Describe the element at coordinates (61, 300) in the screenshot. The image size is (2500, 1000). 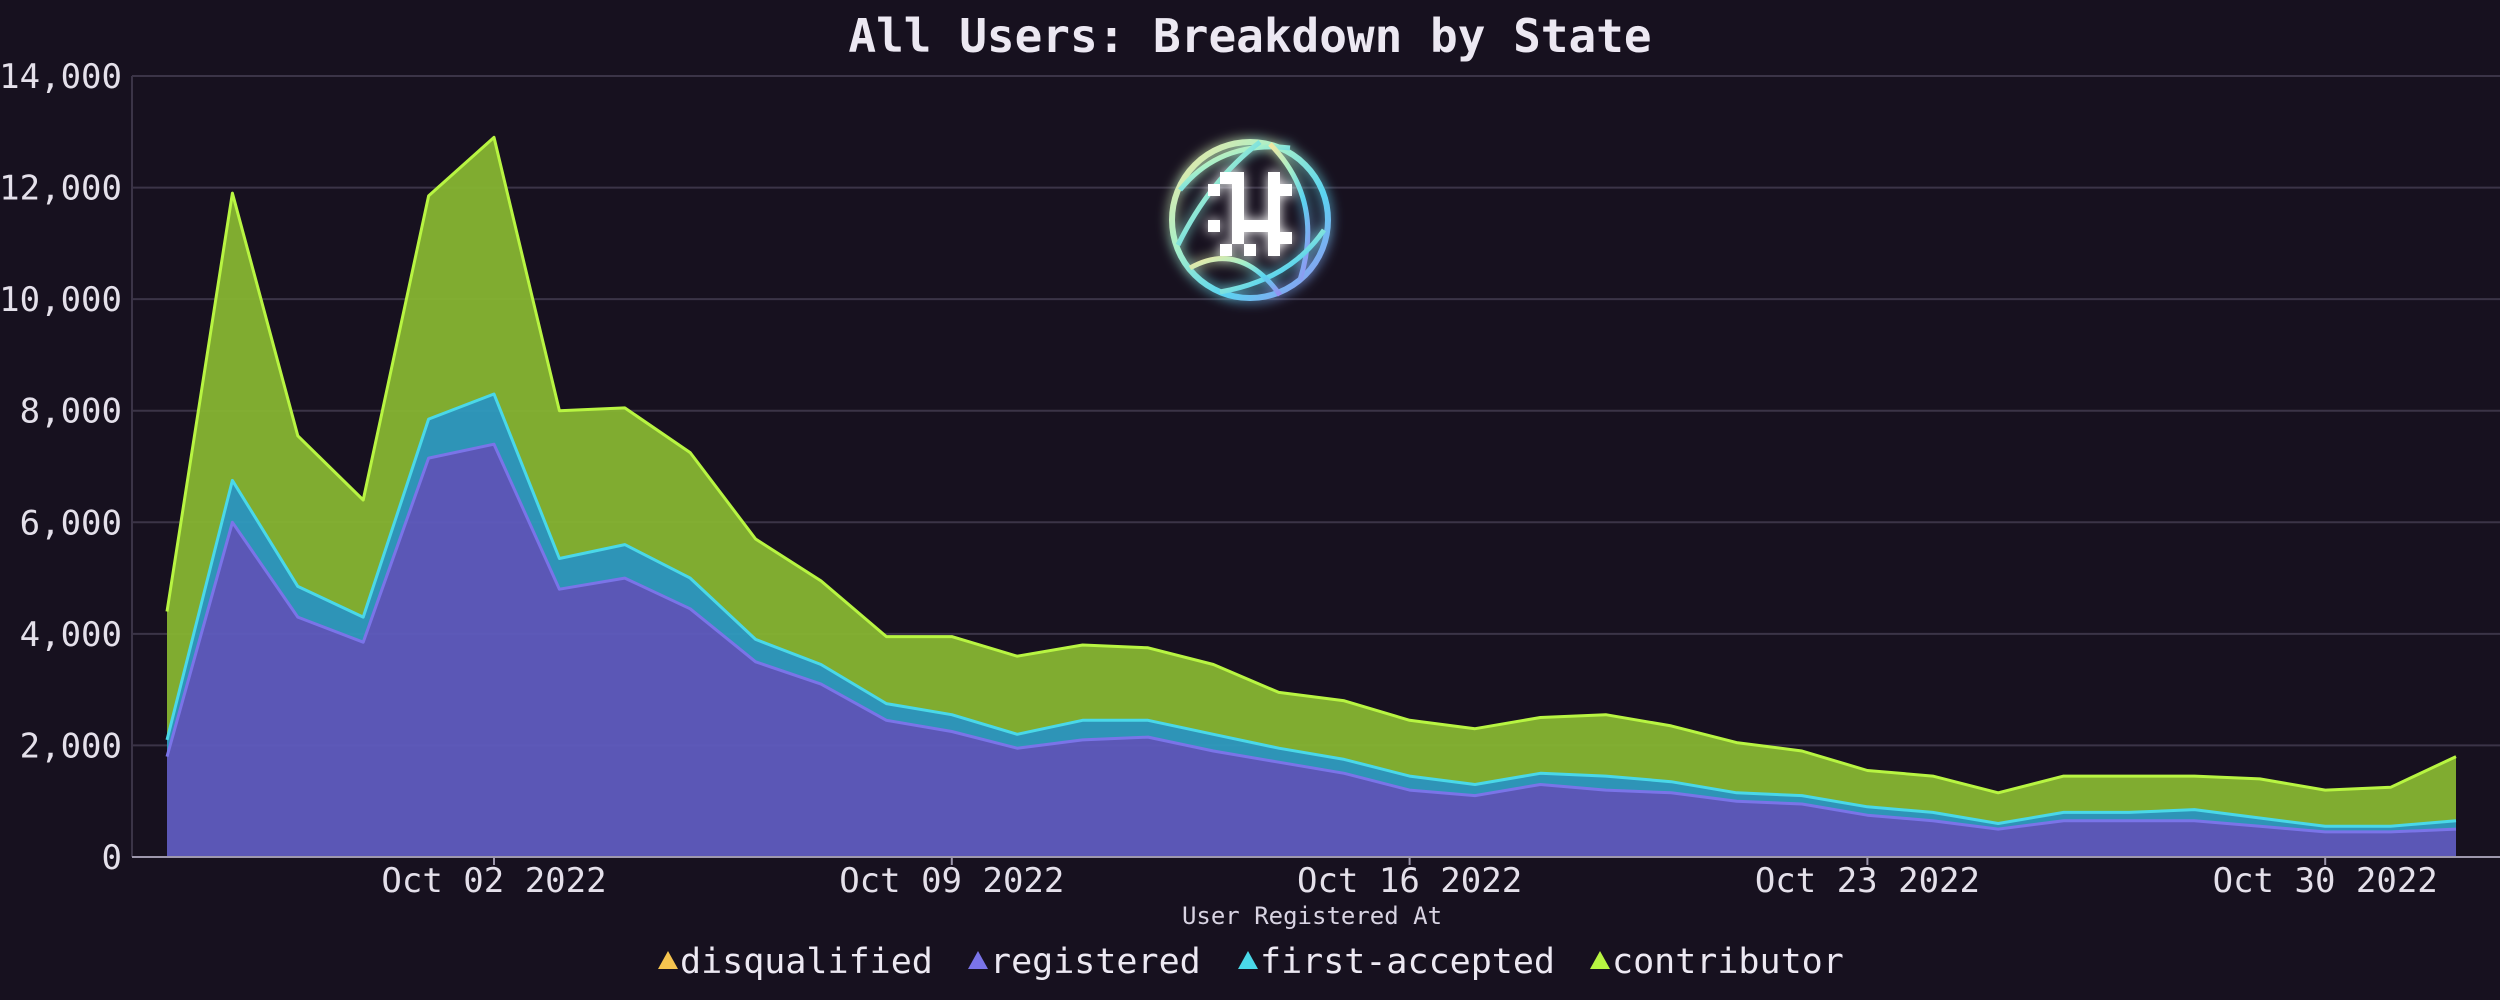
I see `y-tick-label: 10,000` at that location.